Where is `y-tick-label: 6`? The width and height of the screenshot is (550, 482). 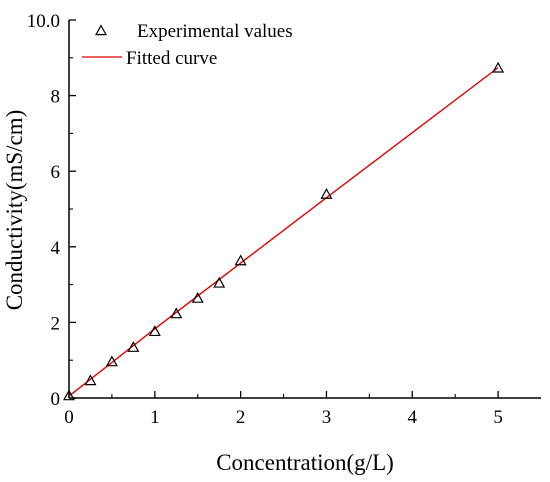
y-tick-label: 6 is located at coordinates (56, 172).